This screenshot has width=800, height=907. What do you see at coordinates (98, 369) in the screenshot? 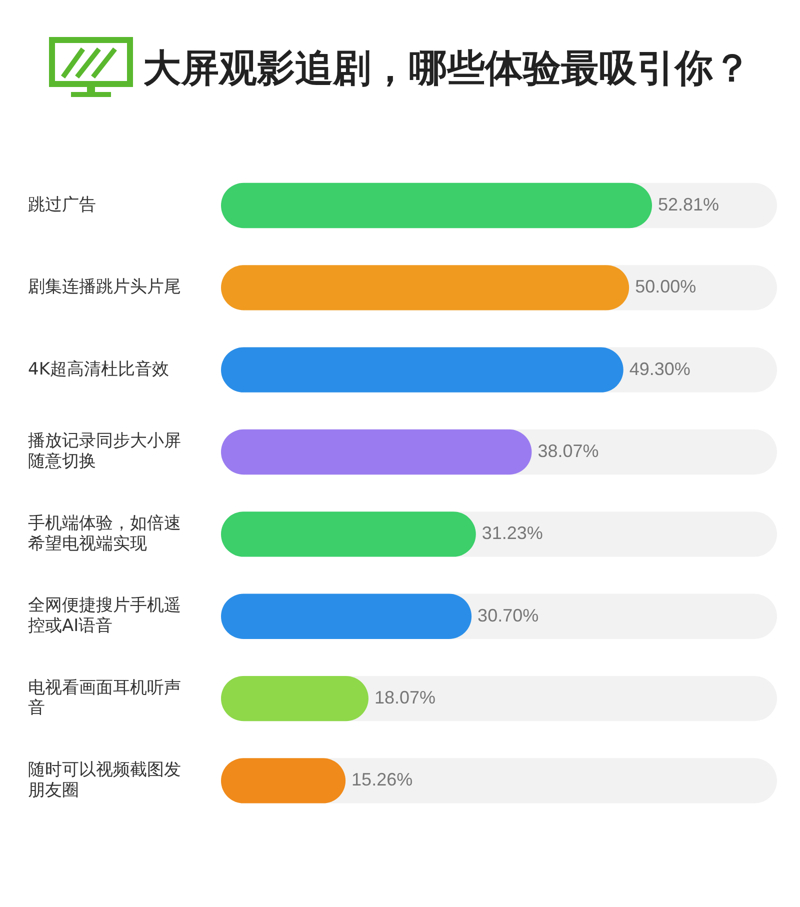
I see `y-tick-label: 4K超高清杜比音效` at bounding box center [98, 369].